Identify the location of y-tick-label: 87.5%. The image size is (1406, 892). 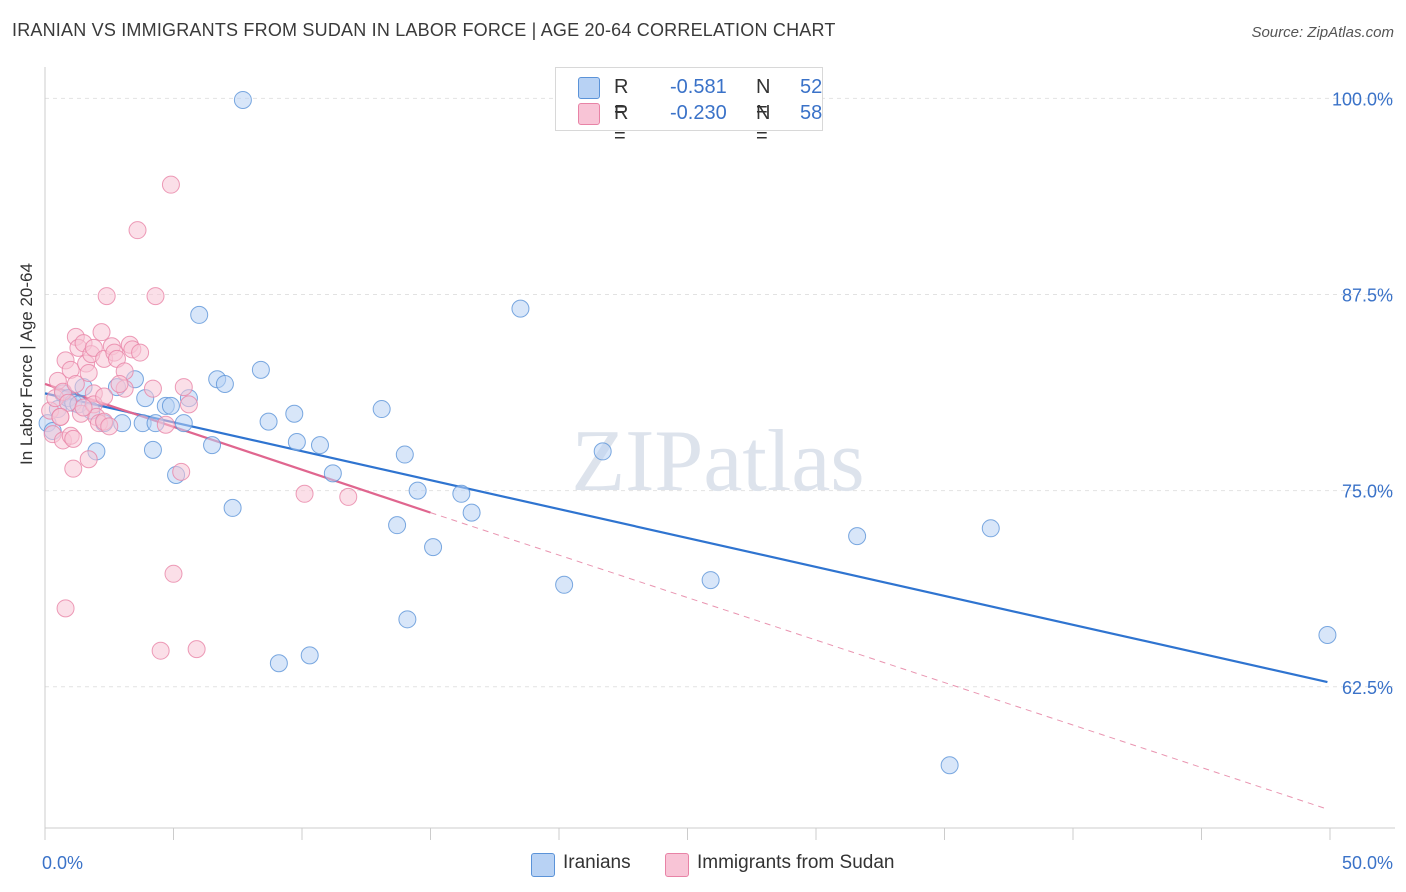
(1367, 296).